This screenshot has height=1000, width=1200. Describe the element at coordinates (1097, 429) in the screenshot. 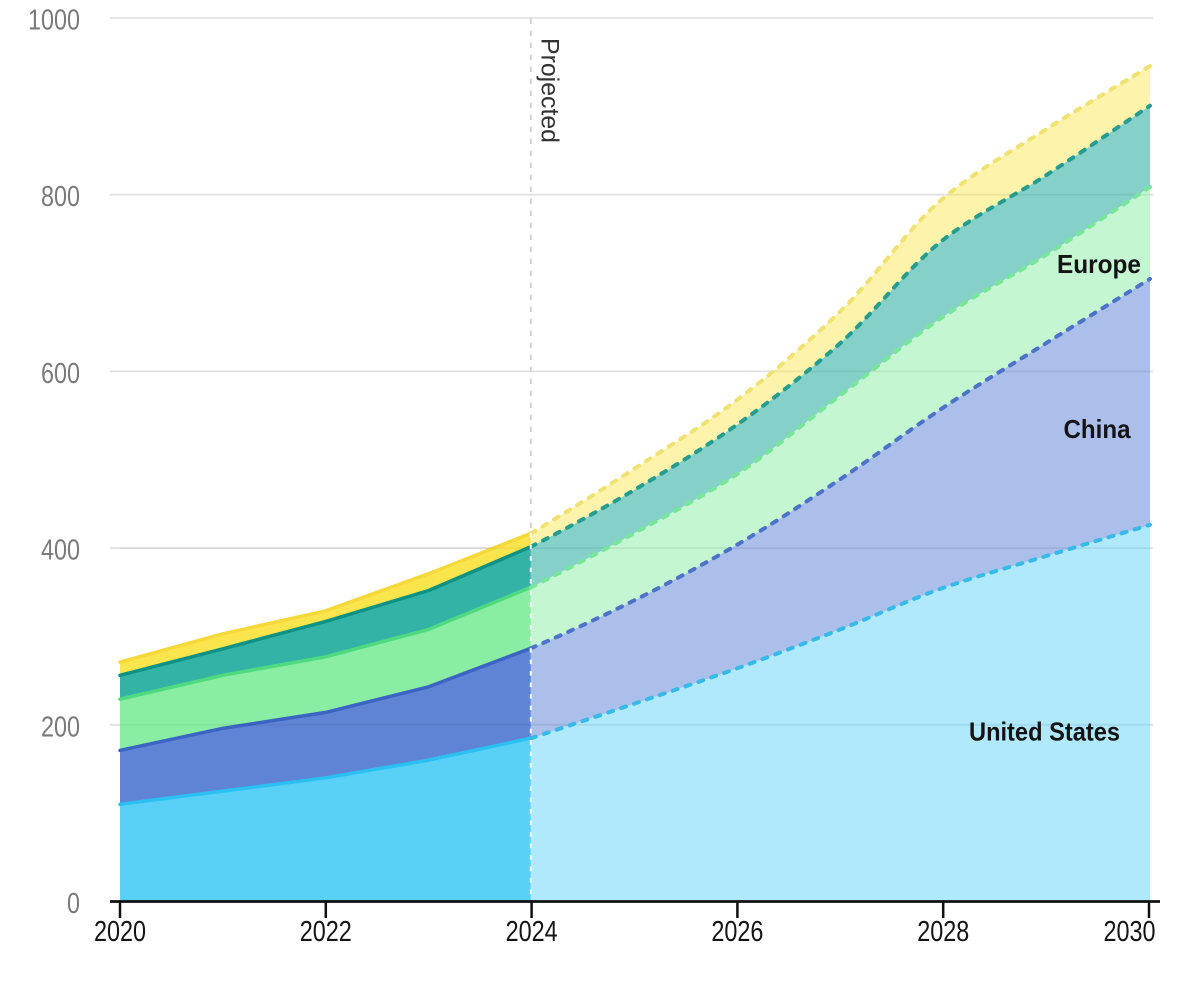

I see `svg-text: China` at that location.